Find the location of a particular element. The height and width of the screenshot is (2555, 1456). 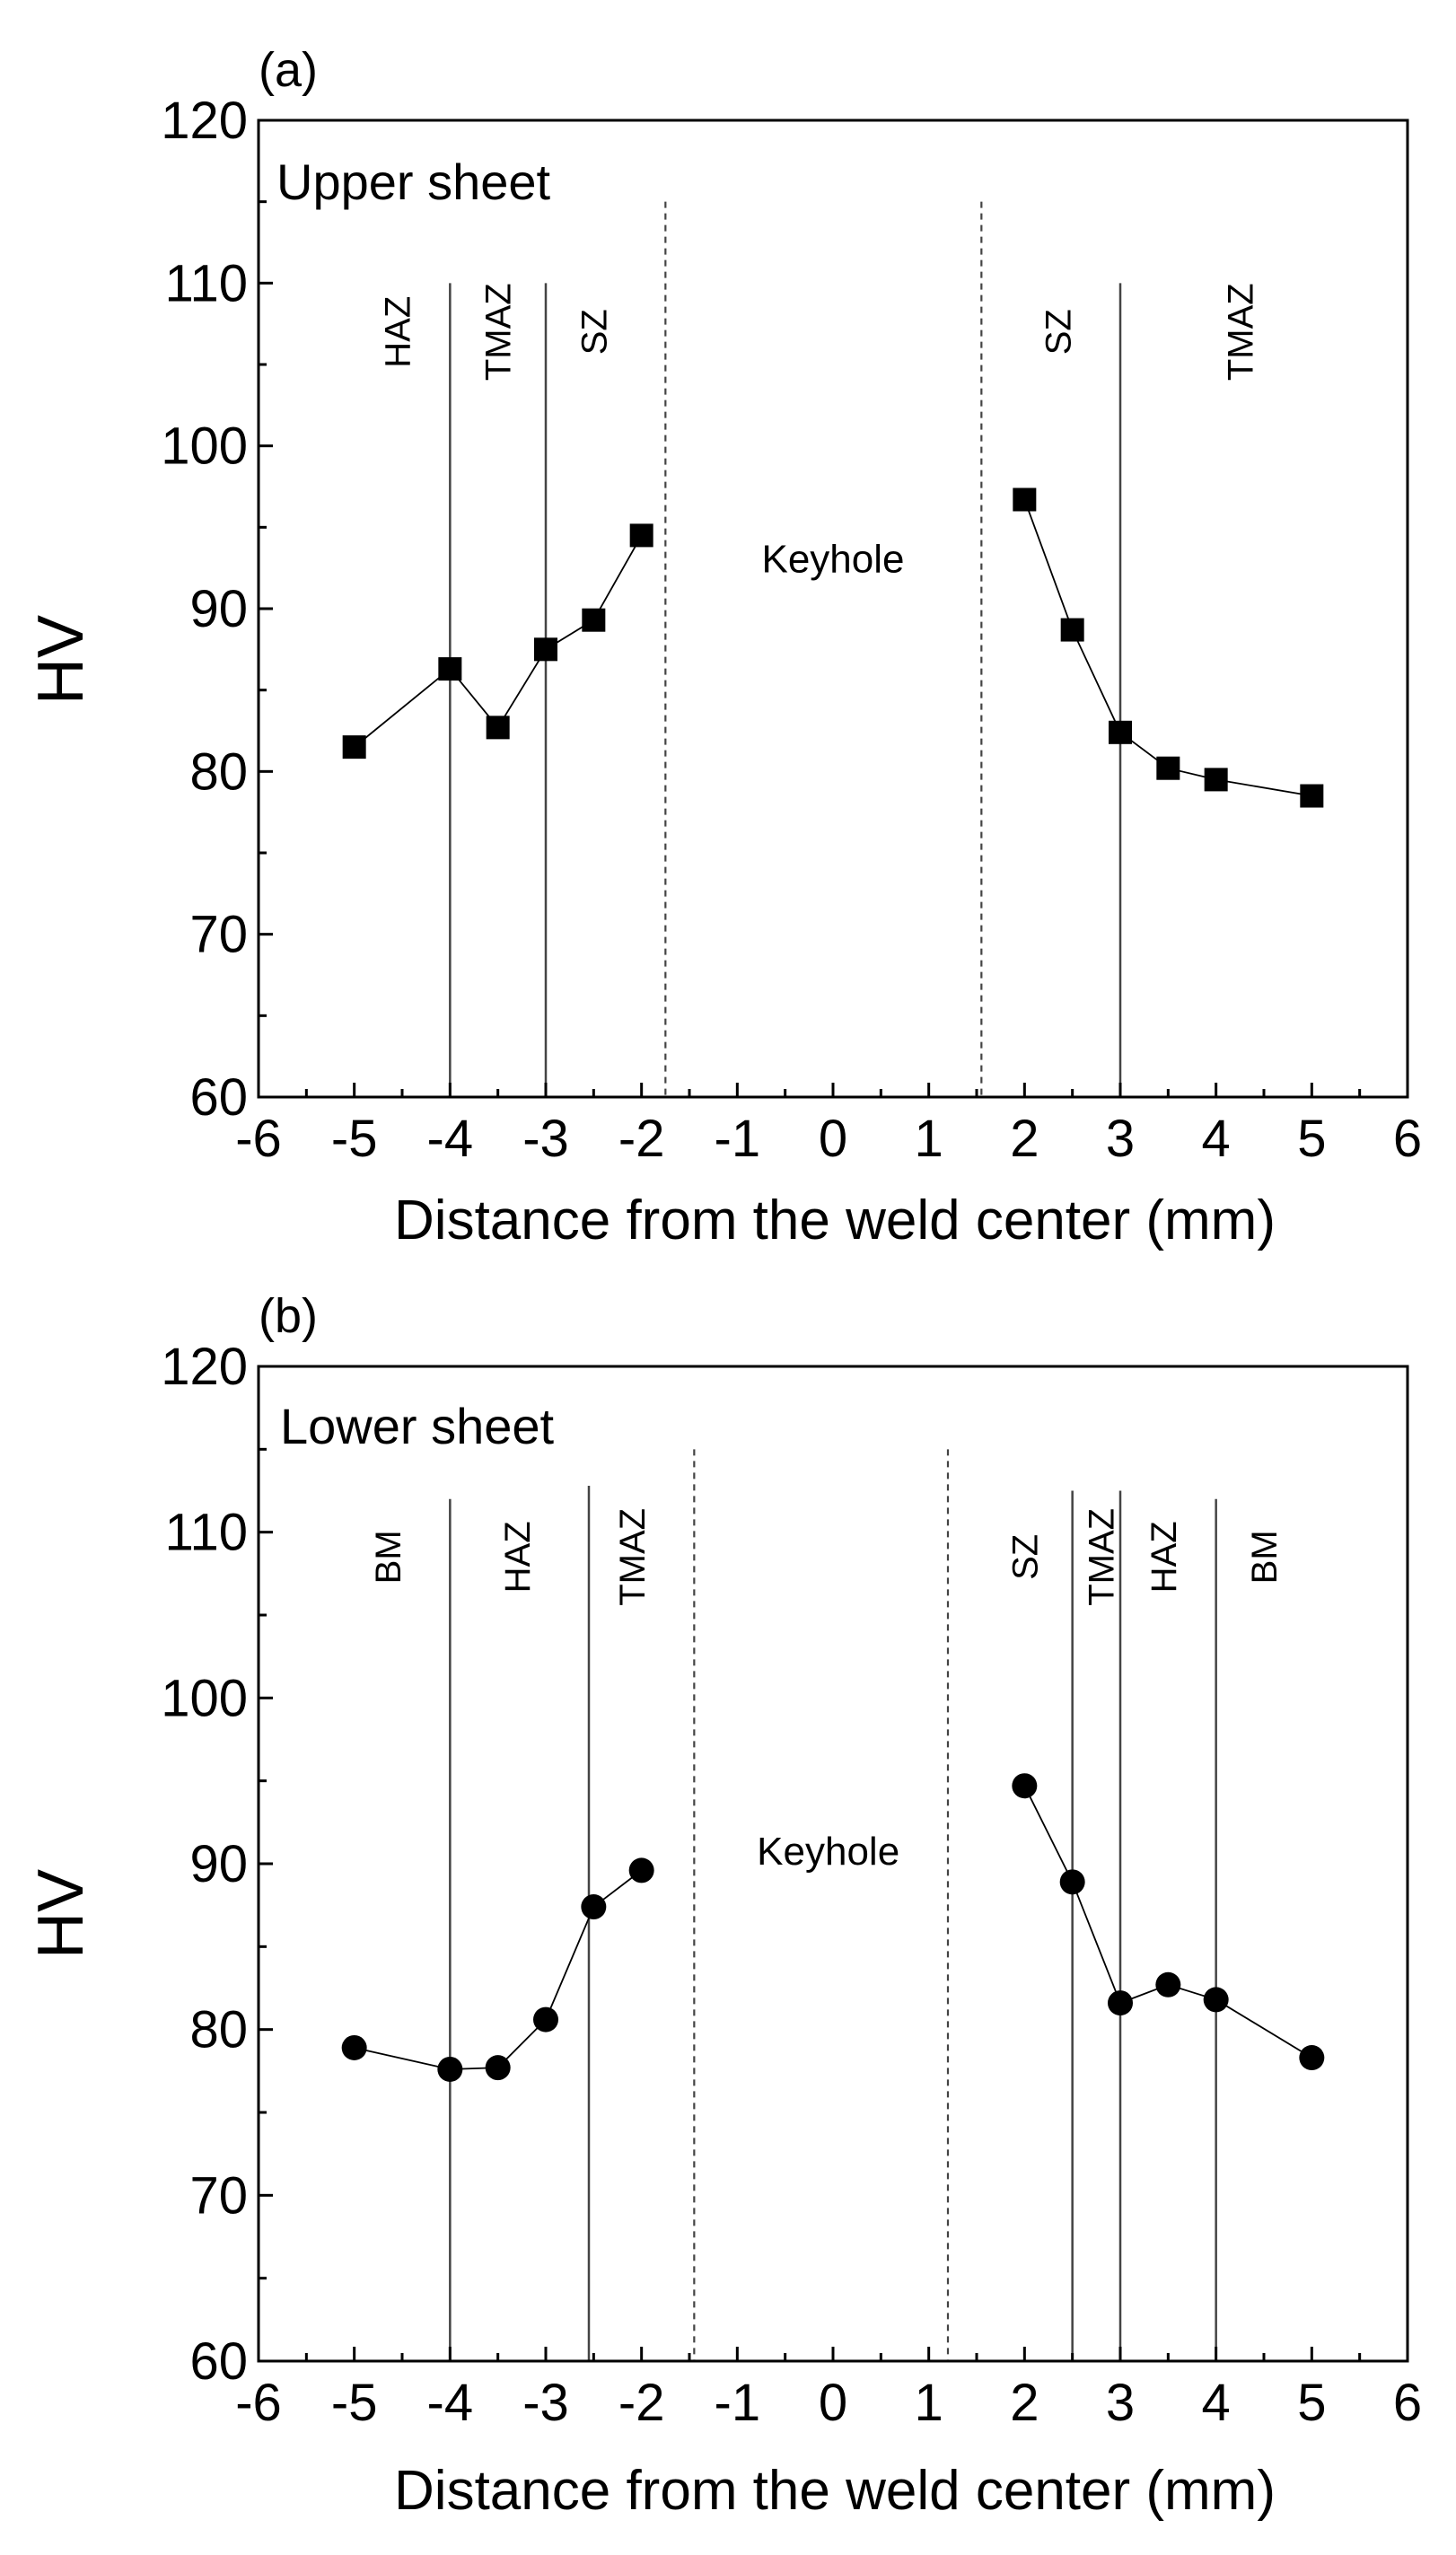

panel-b-keyhole-label: Keyhole is located at coordinates (828, 1852).